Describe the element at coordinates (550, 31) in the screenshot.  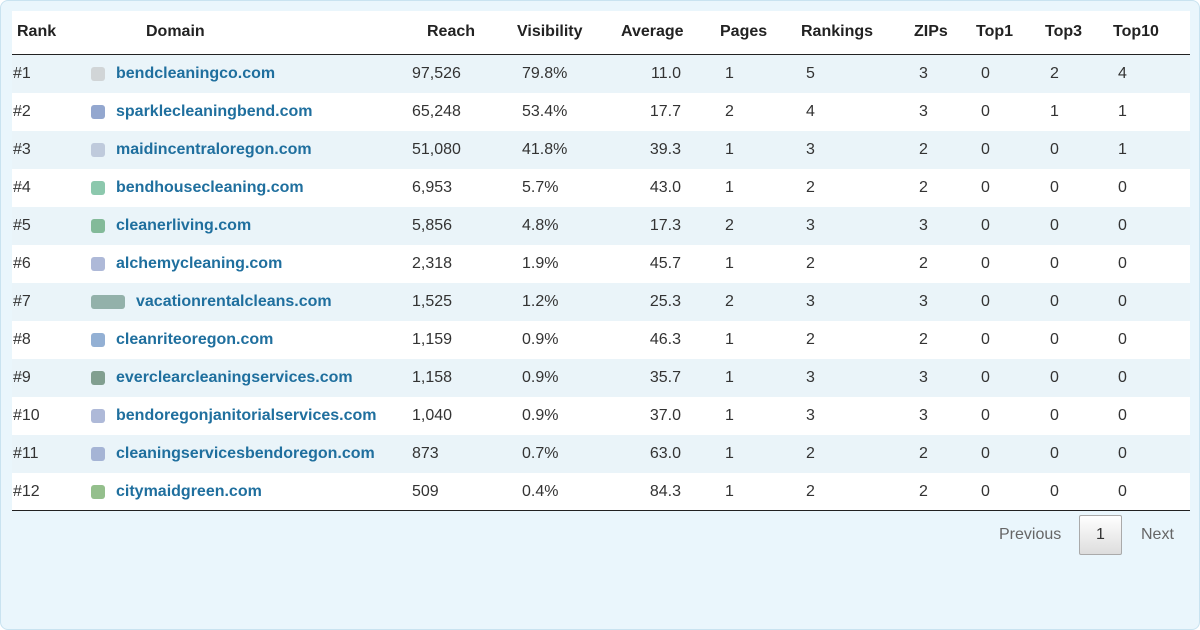
I see `column-header: Visibility` at that location.